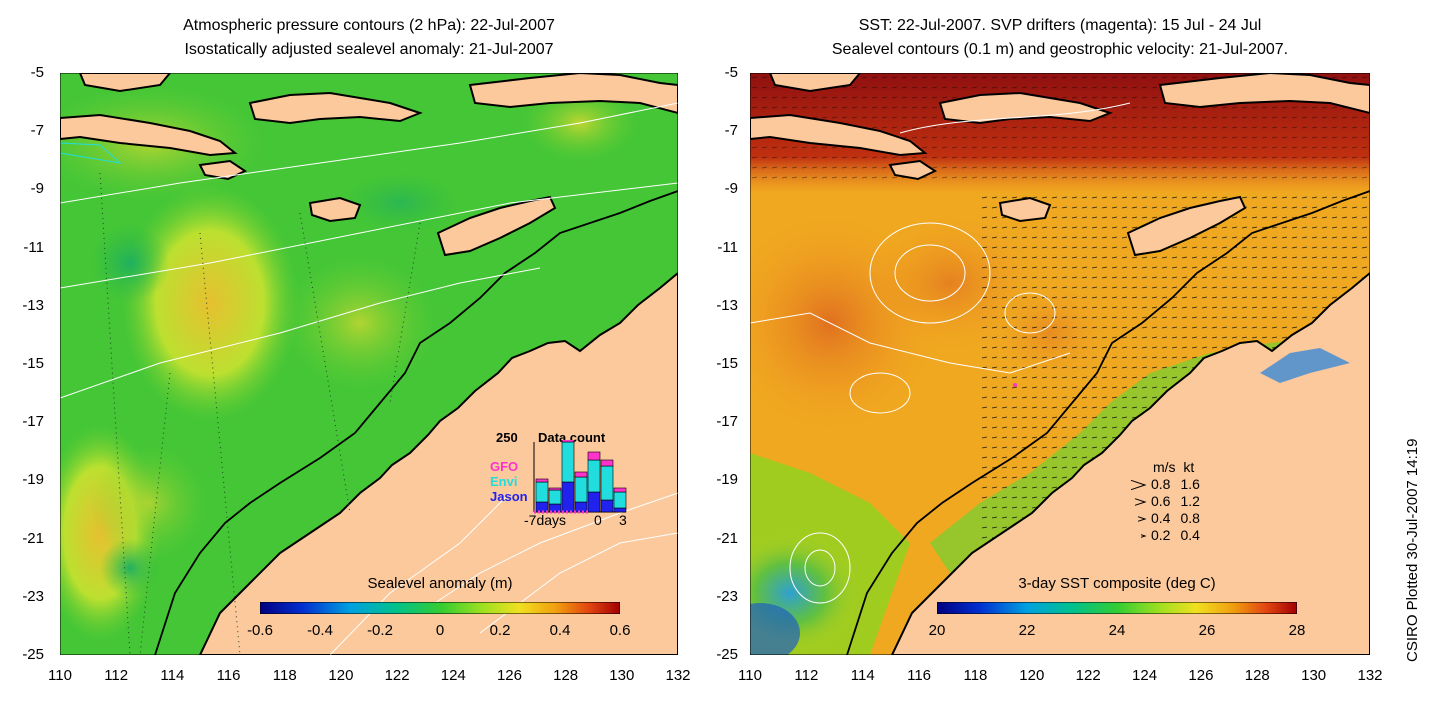 Image resolution: width=1440 pixels, height=720 pixels. I want to click on right-y-tick-label: -19, so click(727, 480).